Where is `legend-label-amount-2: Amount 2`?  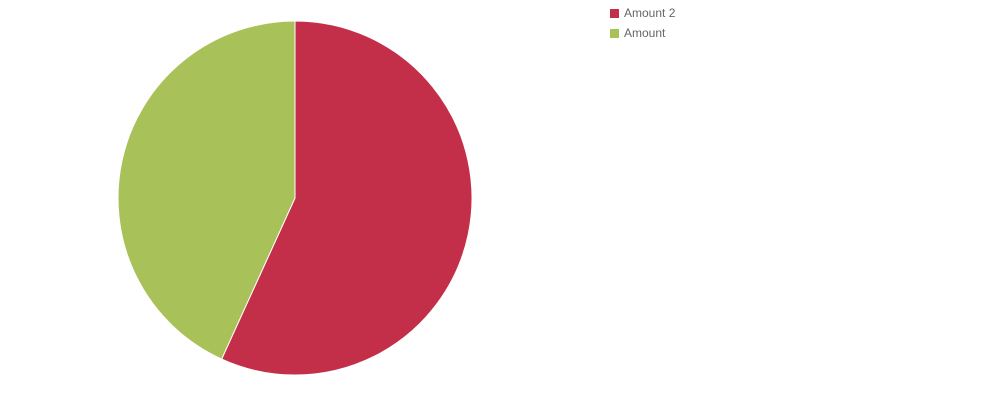 legend-label-amount-2: Amount 2 is located at coordinates (650, 13).